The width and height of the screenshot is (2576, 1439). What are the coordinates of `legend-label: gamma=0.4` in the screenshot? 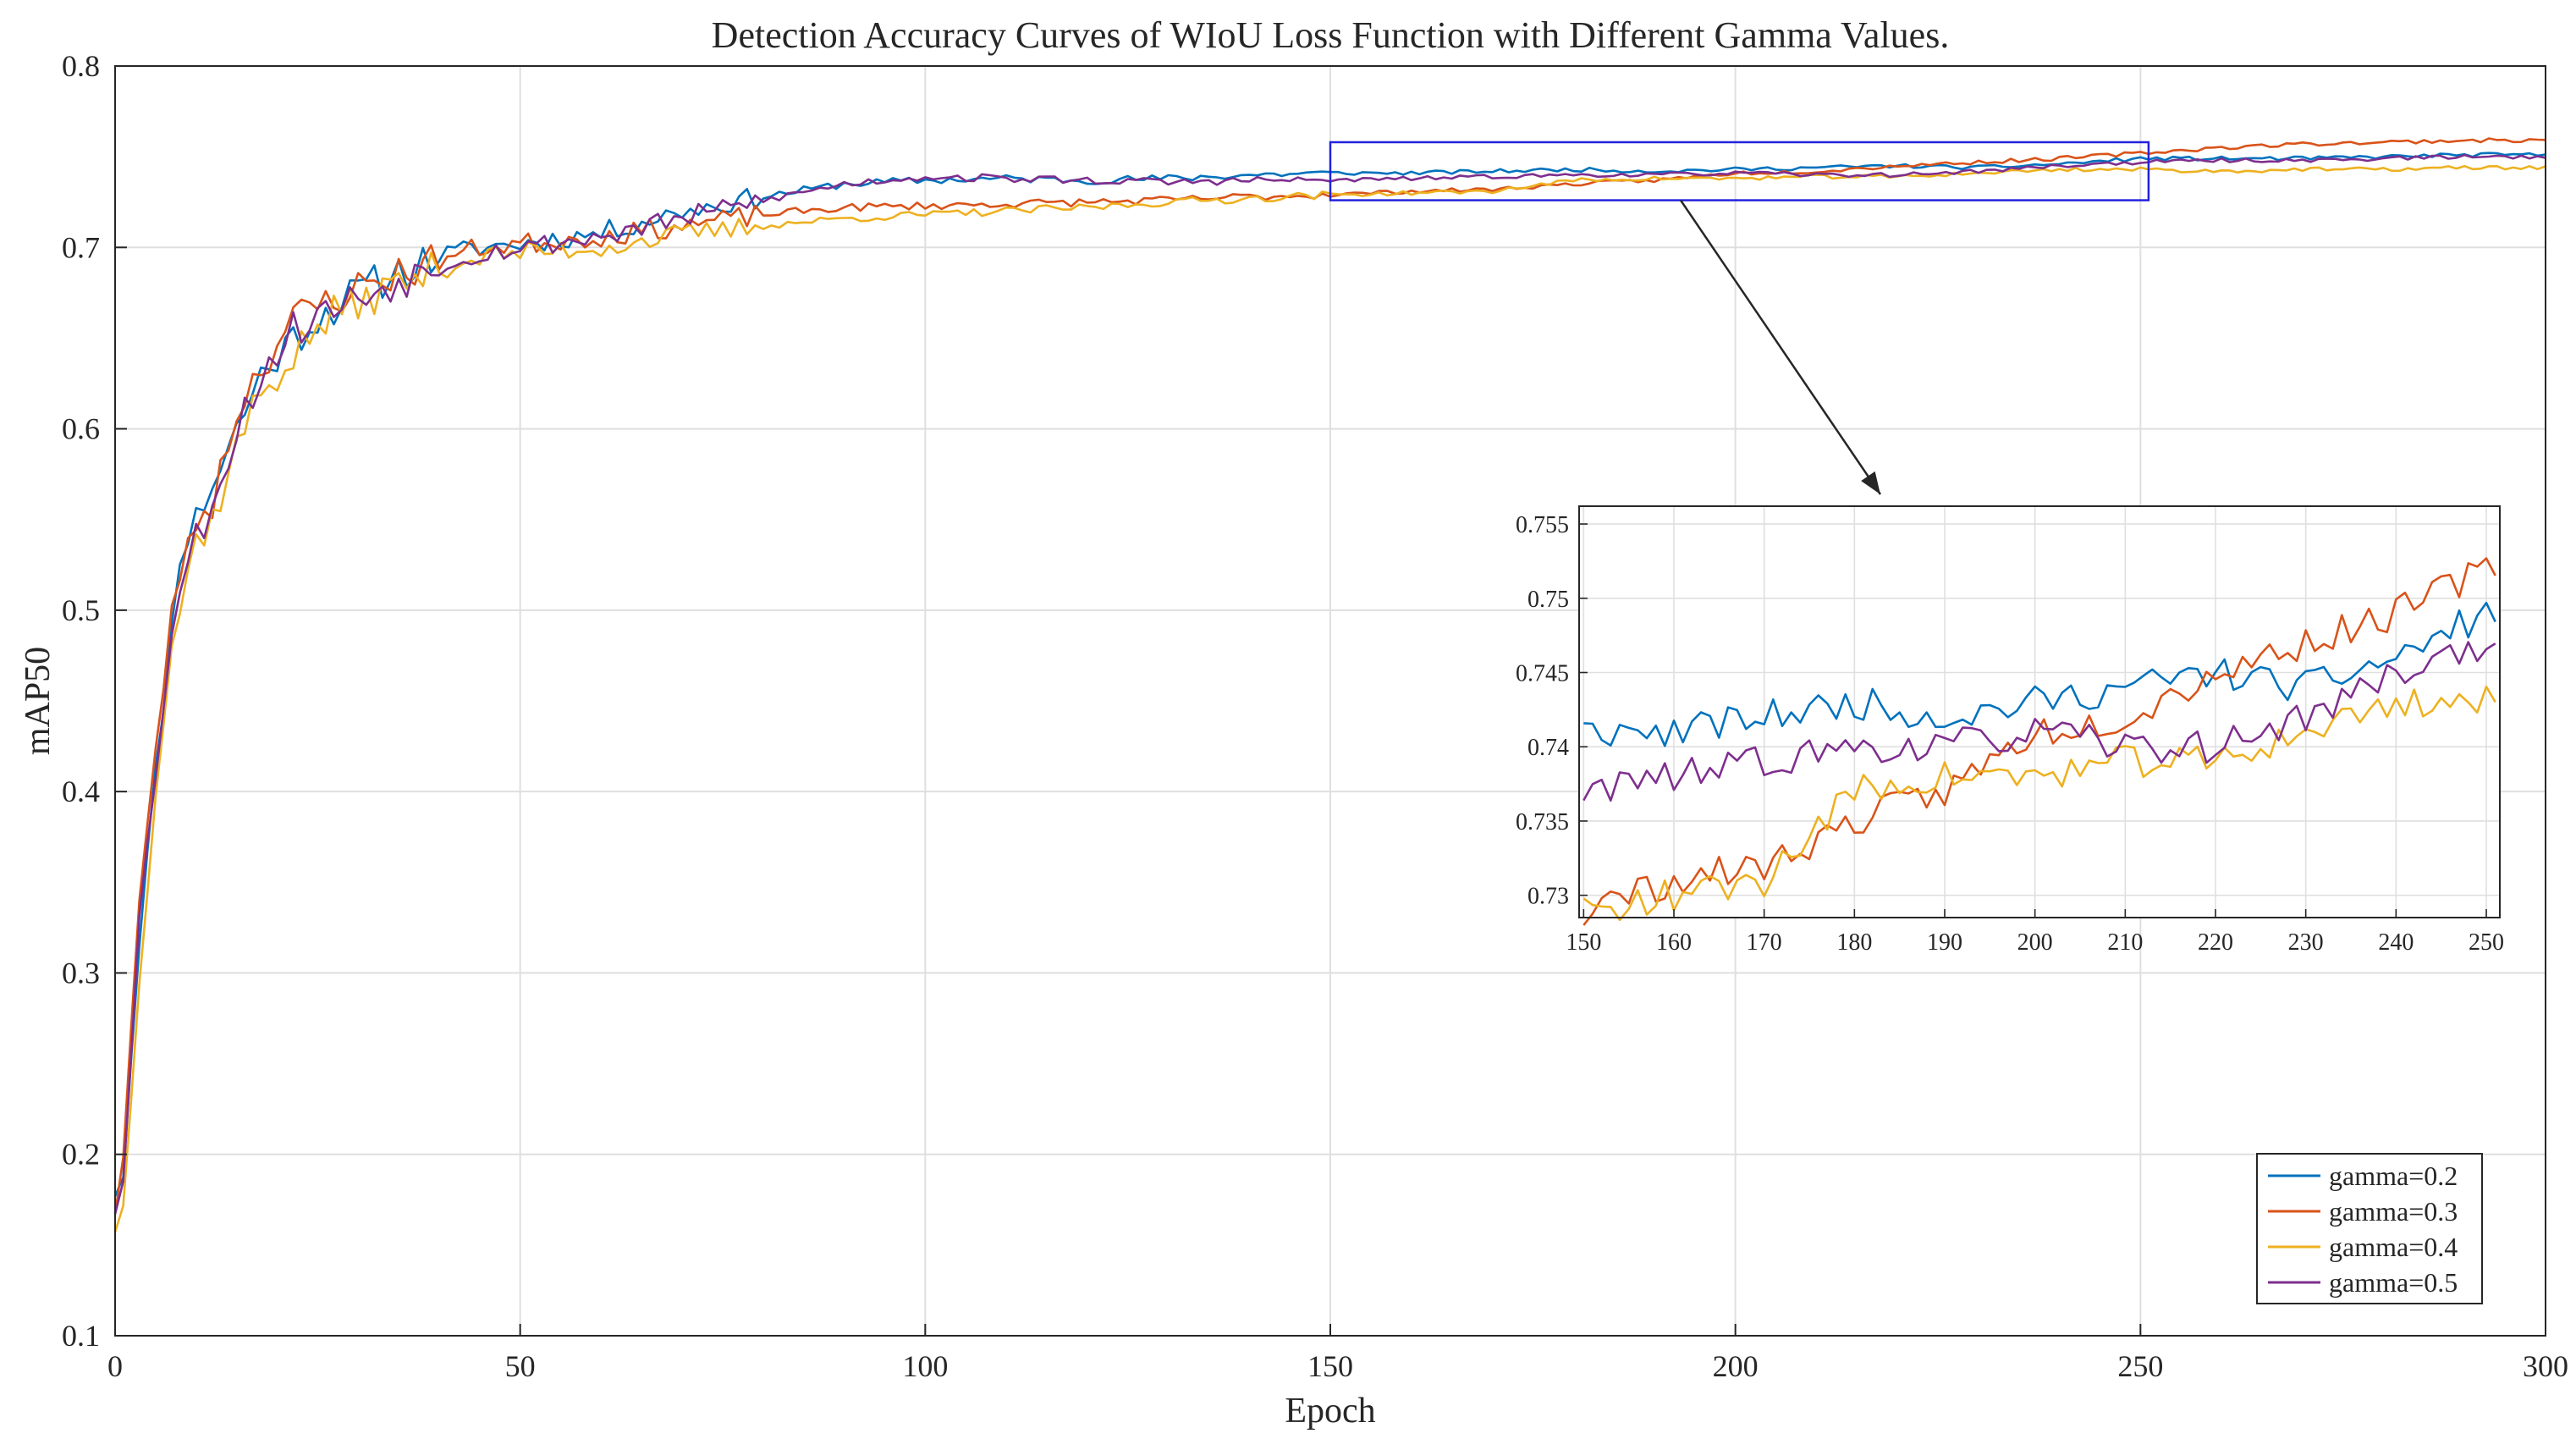 It's located at (2393, 1247).